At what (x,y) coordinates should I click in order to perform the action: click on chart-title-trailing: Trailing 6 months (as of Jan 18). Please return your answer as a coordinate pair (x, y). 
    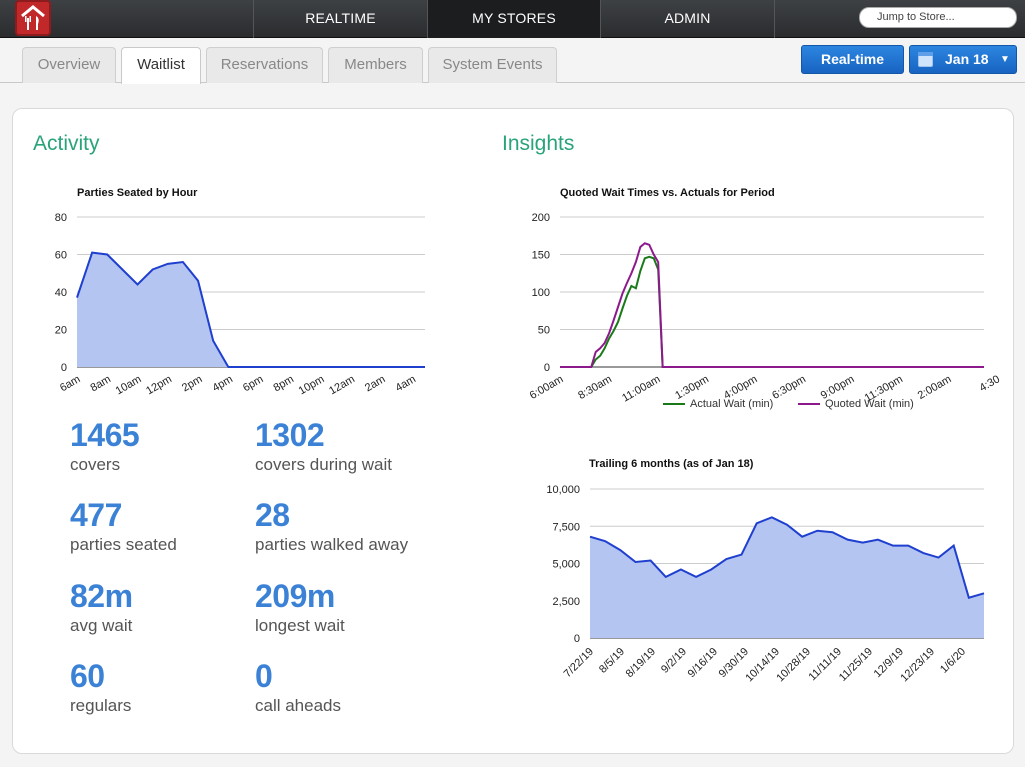
    Looking at the image, I should click on (671, 464).